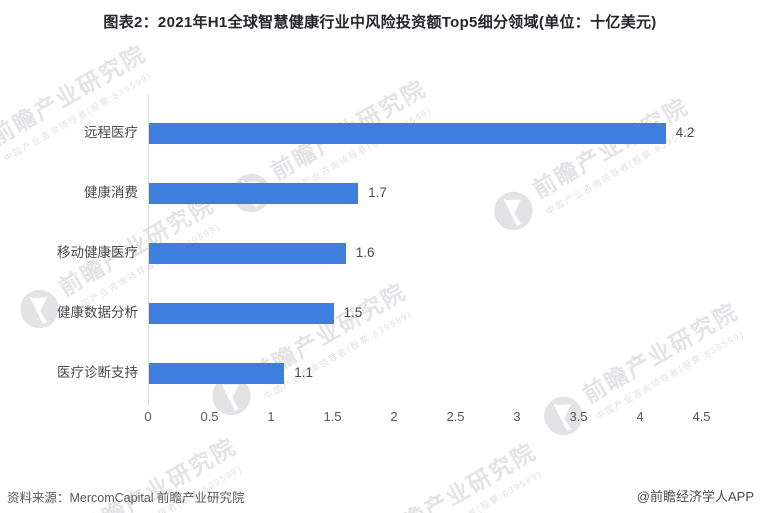 The height and width of the screenshot is (513, 760). I want to click on credit-text: @前瞻经济学人APP, so click(695, 496).